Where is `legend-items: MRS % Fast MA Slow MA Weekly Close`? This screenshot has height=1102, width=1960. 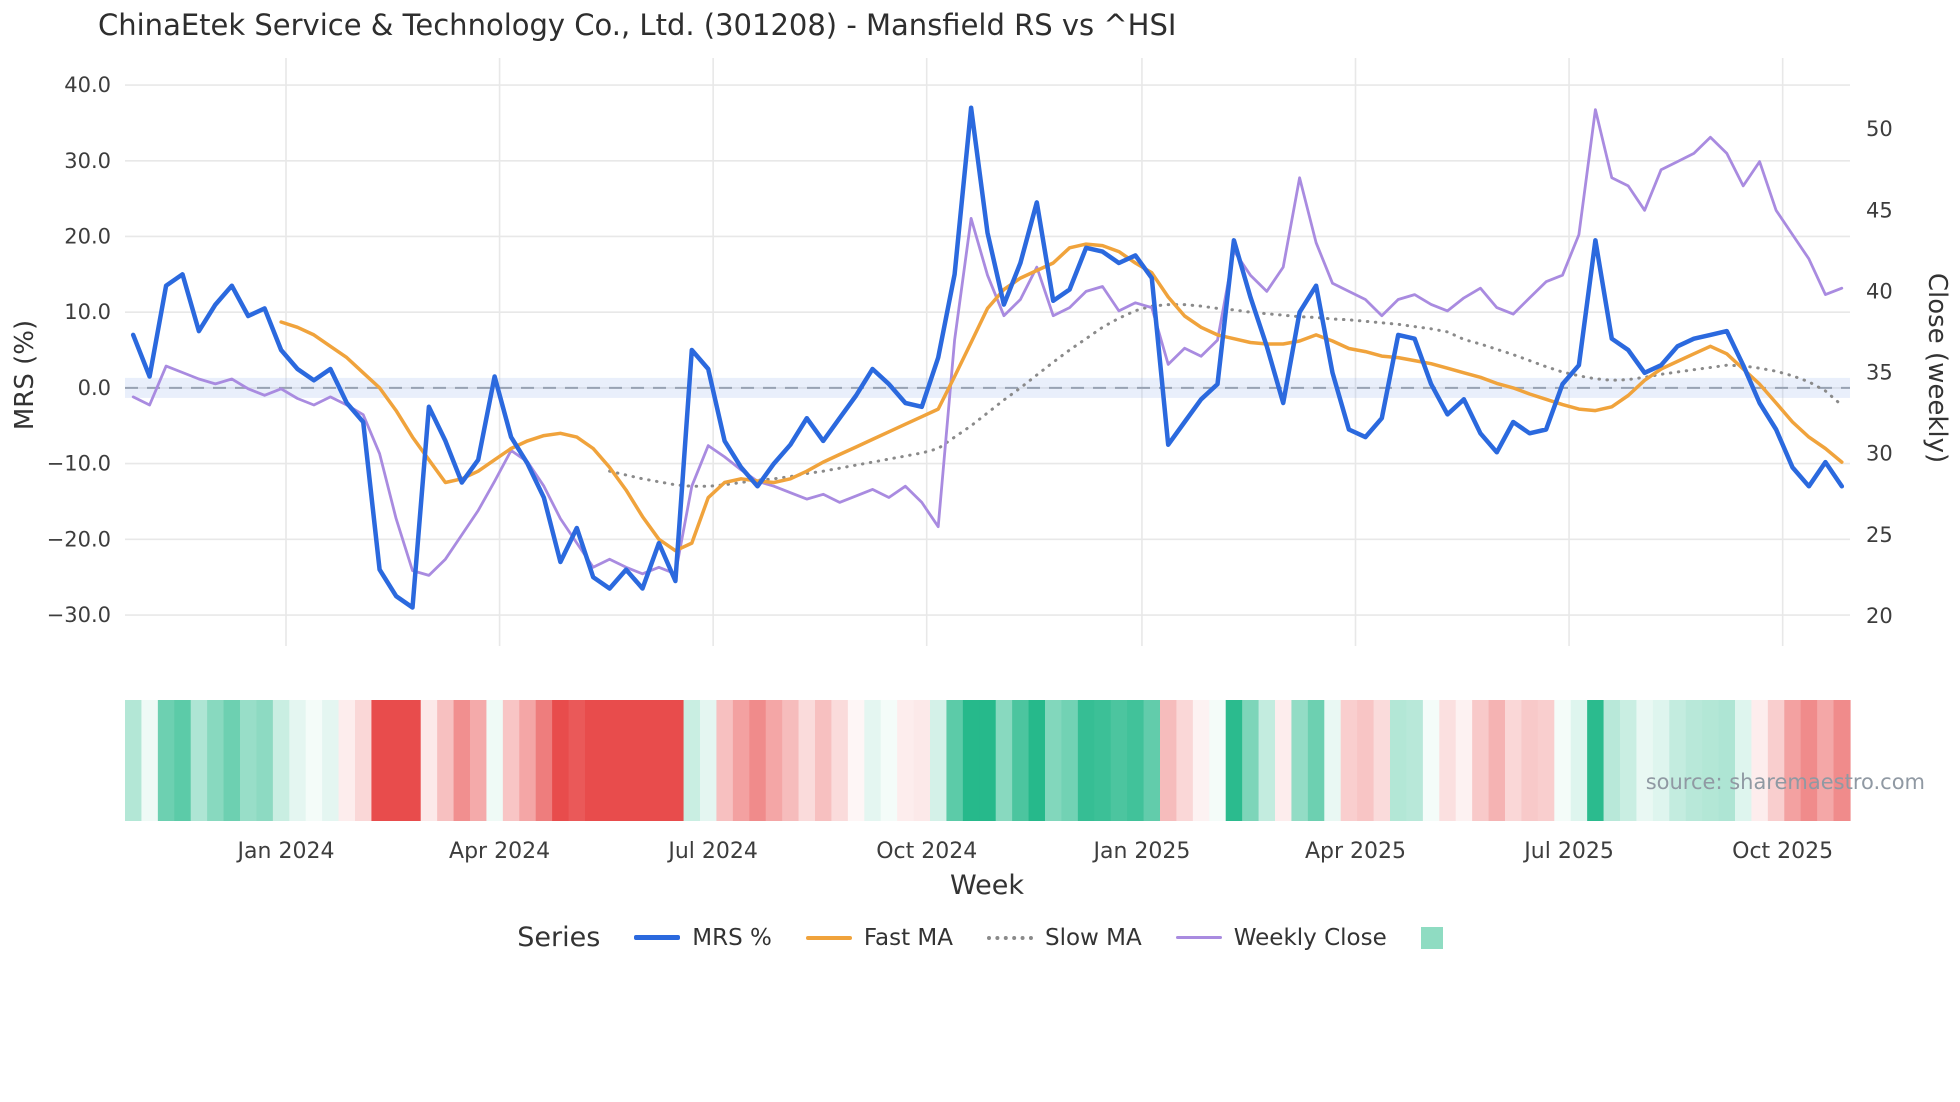
legend-items: MRS % Fast MA Slow MA Weekly Close is located at coordinates (1038, 937).